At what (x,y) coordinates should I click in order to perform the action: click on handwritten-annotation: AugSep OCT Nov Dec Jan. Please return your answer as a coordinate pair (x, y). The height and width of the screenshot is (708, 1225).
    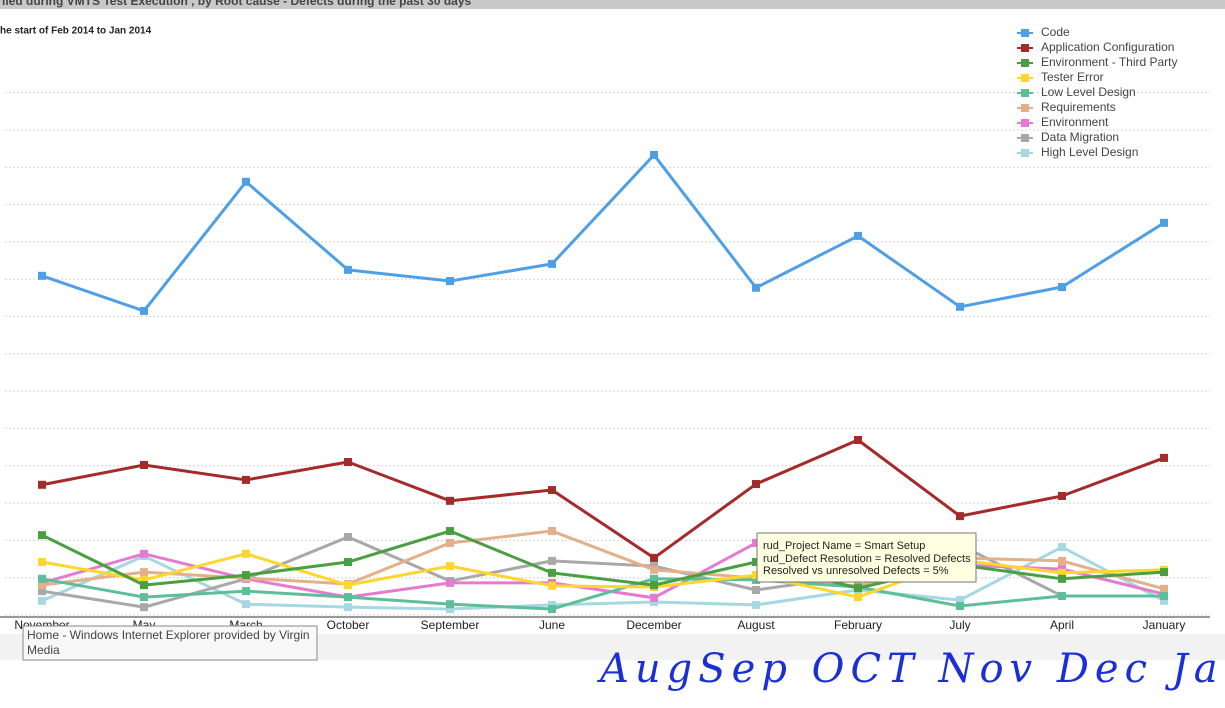
    Looking at the image, I should click on (910, 669).